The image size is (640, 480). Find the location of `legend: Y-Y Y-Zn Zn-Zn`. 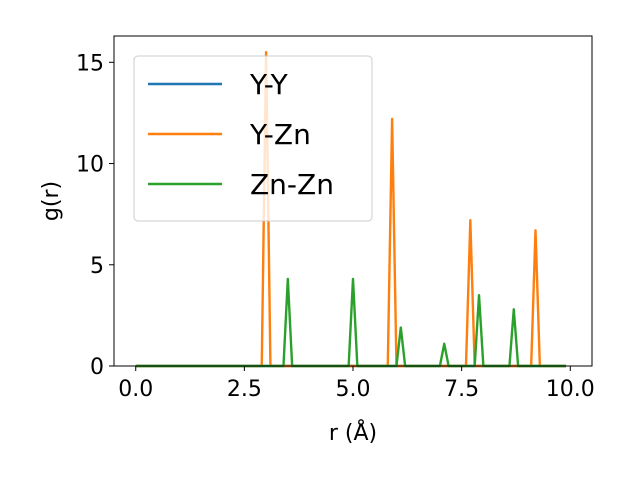

legend: Y-Y Y-Zn Zn-Zn is located at coordinates (253, 138).